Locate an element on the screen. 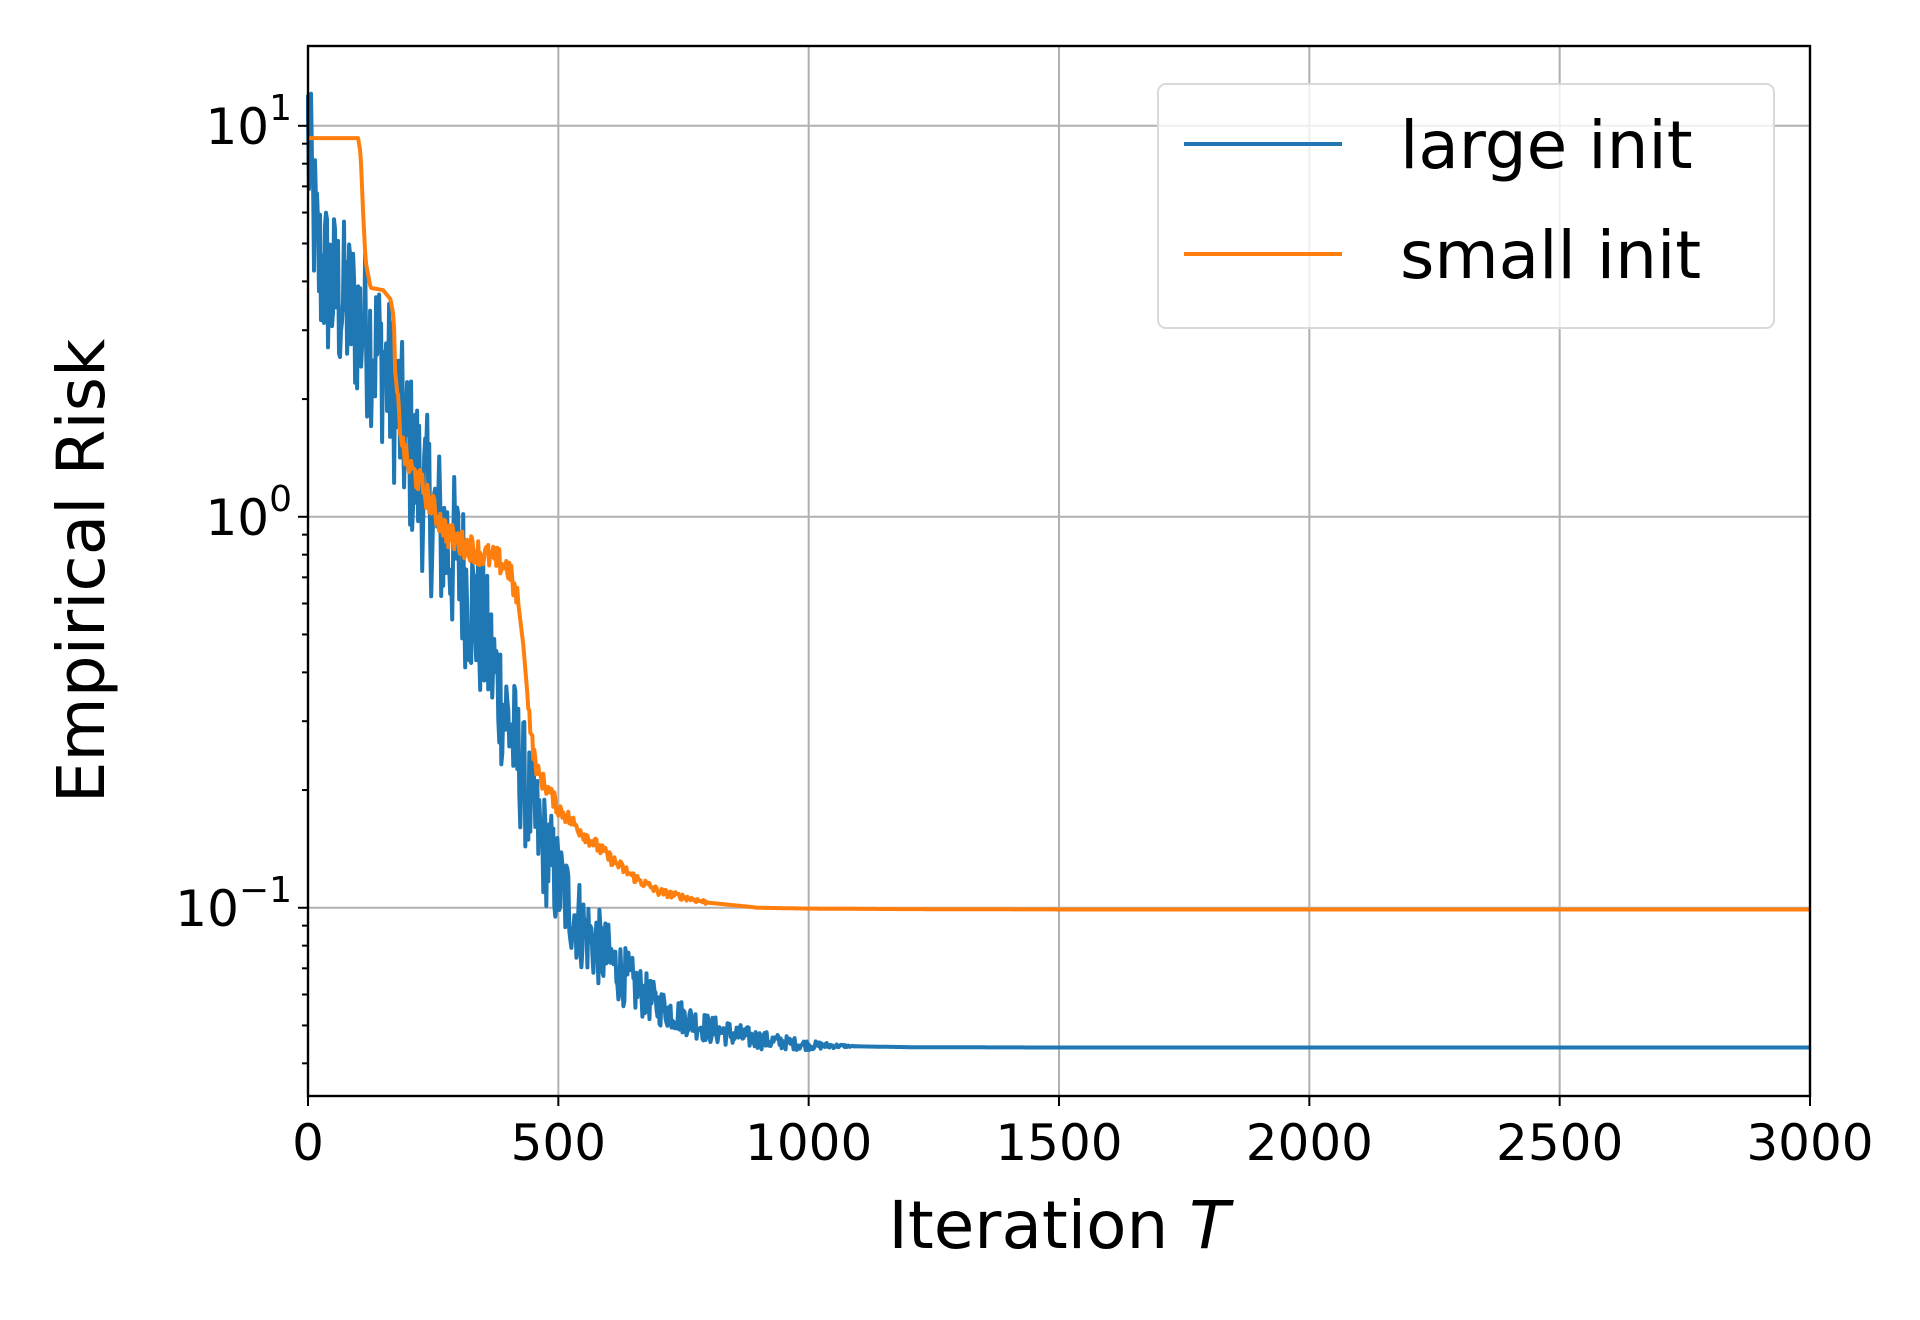  x-tick-label: 2500 is located at coordinates (1559, 1143).